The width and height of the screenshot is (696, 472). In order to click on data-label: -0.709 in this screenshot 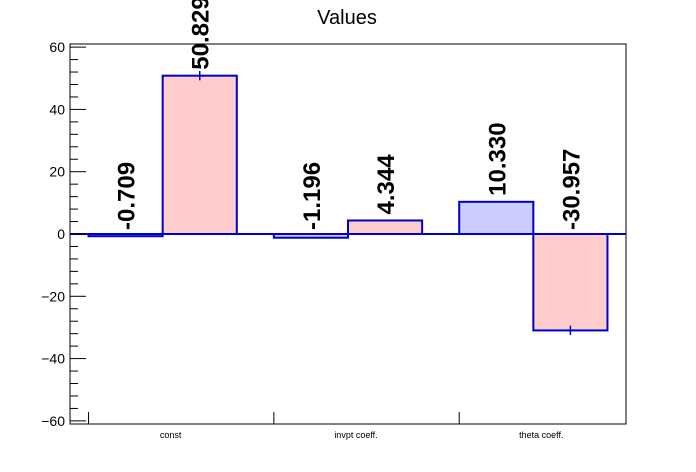, I will do `click(127, 196)`.